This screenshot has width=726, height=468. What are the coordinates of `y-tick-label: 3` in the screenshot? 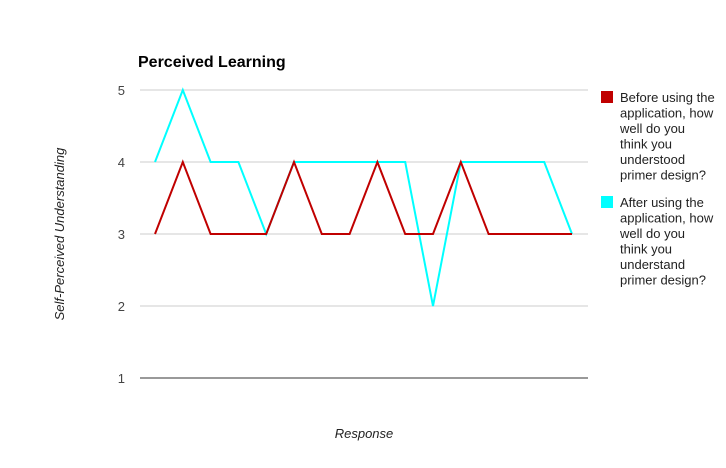 It's located at (121, 234).